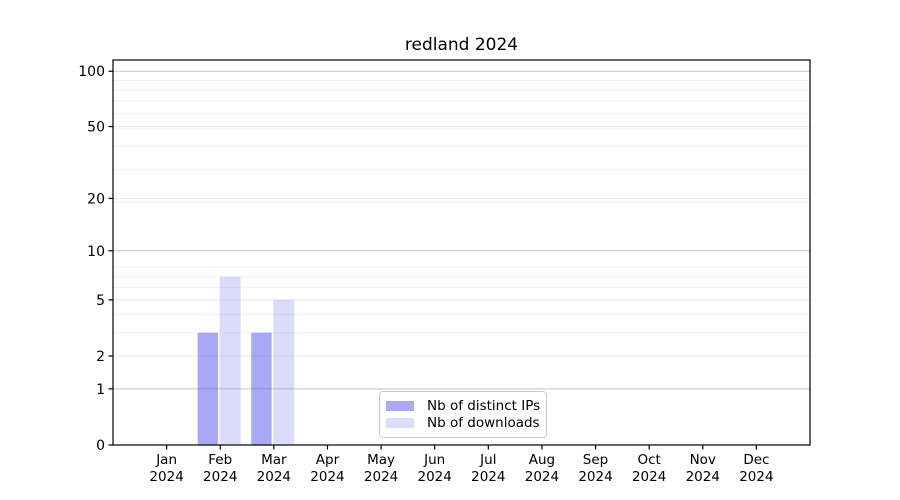  I want to click on y-tick-label: 100, so click(91, 72).